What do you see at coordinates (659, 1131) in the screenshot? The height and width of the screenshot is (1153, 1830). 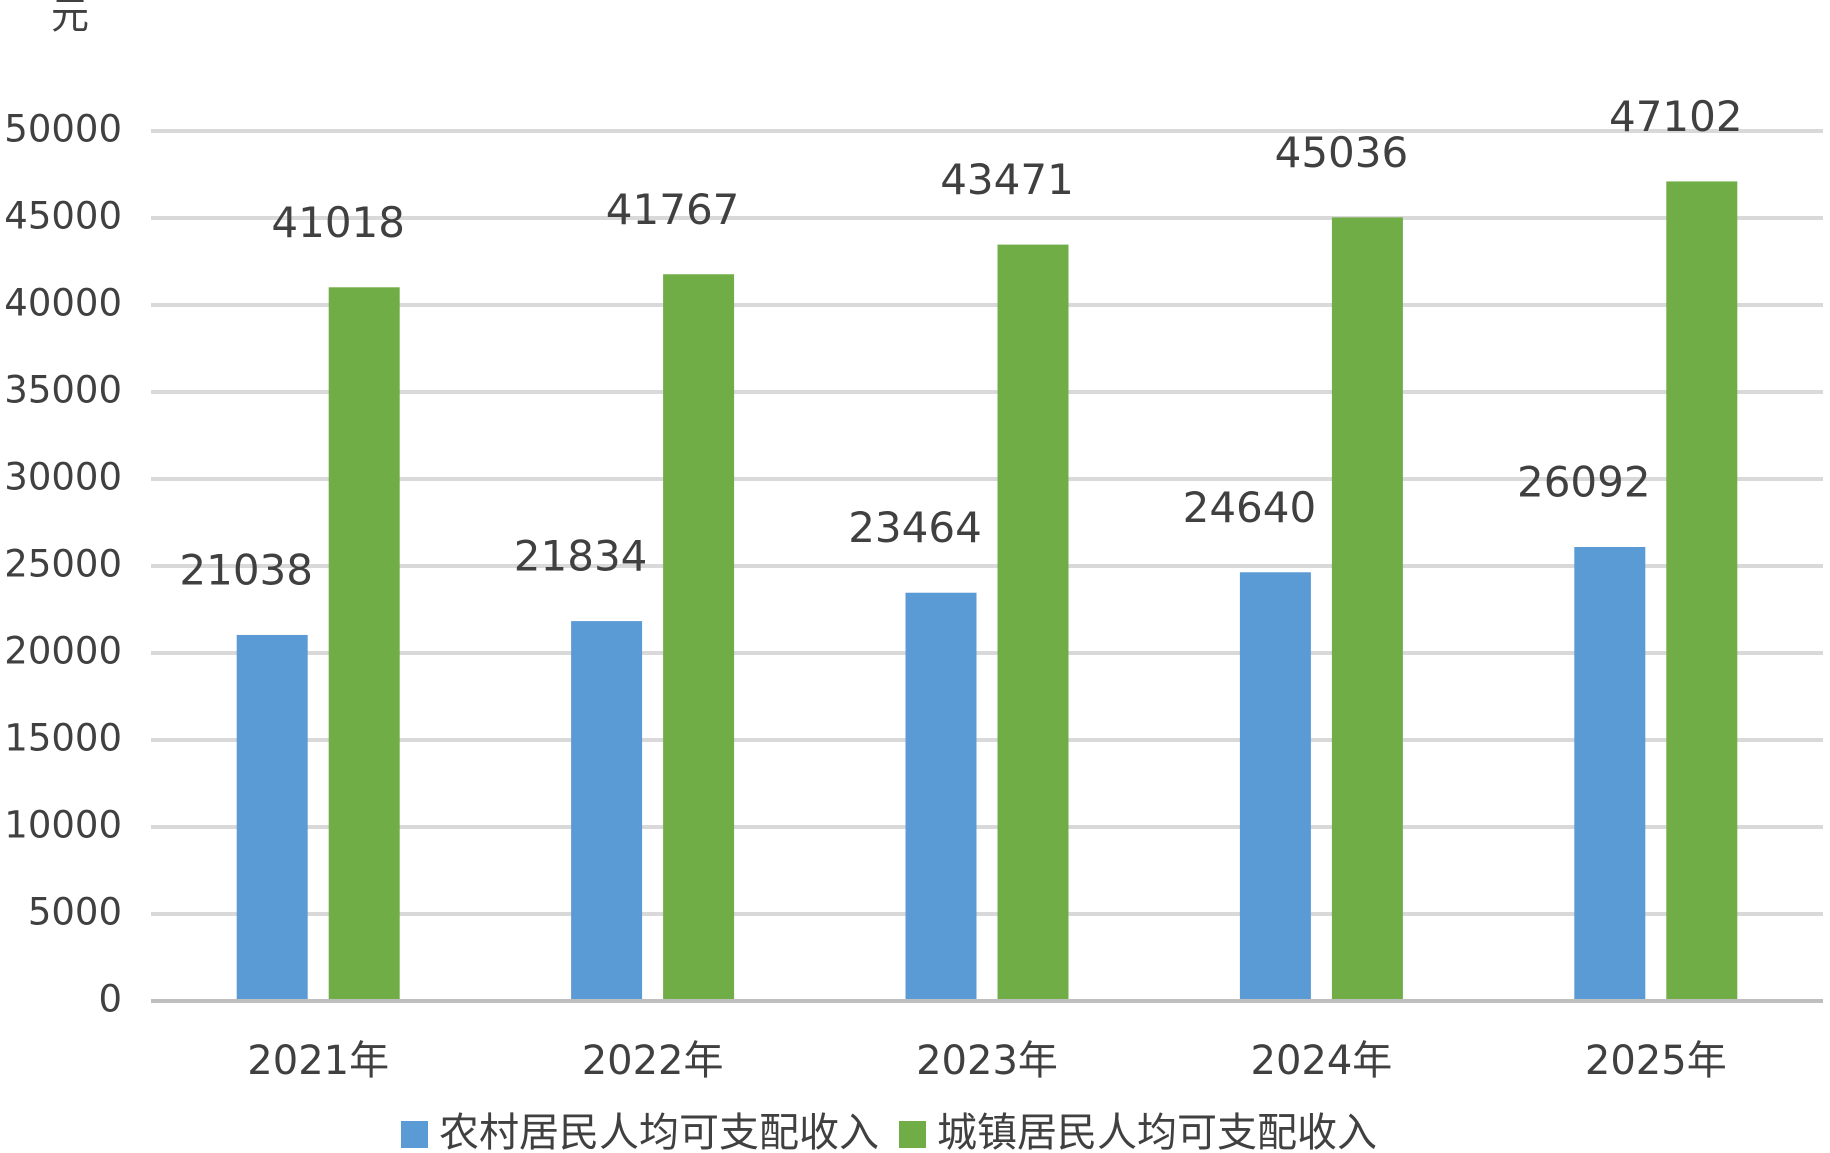 I see `legend-label: 农村居民人均可支配收入` at bounding box center [659, 1131].